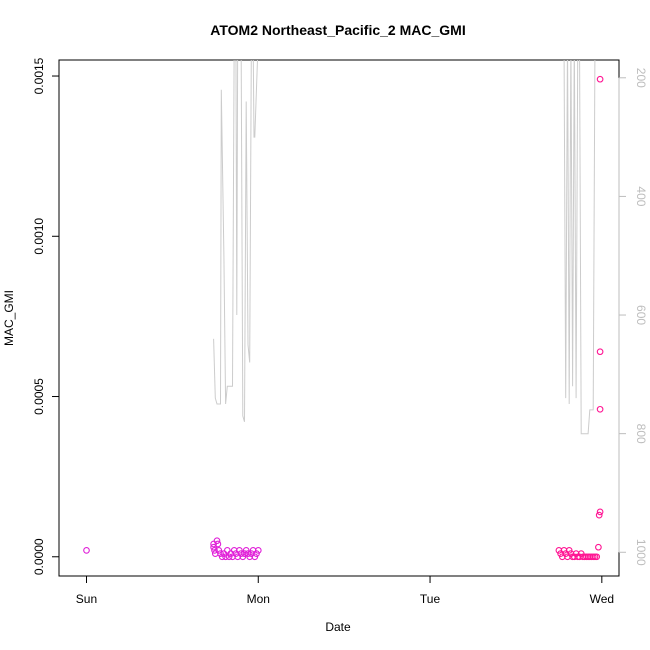 This screenshot has width=650, height=650. What do you see at coordinates (602, 599) in the screenshot?
I see `x-tick-label-3: Wed` at bounding box center [602, 599].